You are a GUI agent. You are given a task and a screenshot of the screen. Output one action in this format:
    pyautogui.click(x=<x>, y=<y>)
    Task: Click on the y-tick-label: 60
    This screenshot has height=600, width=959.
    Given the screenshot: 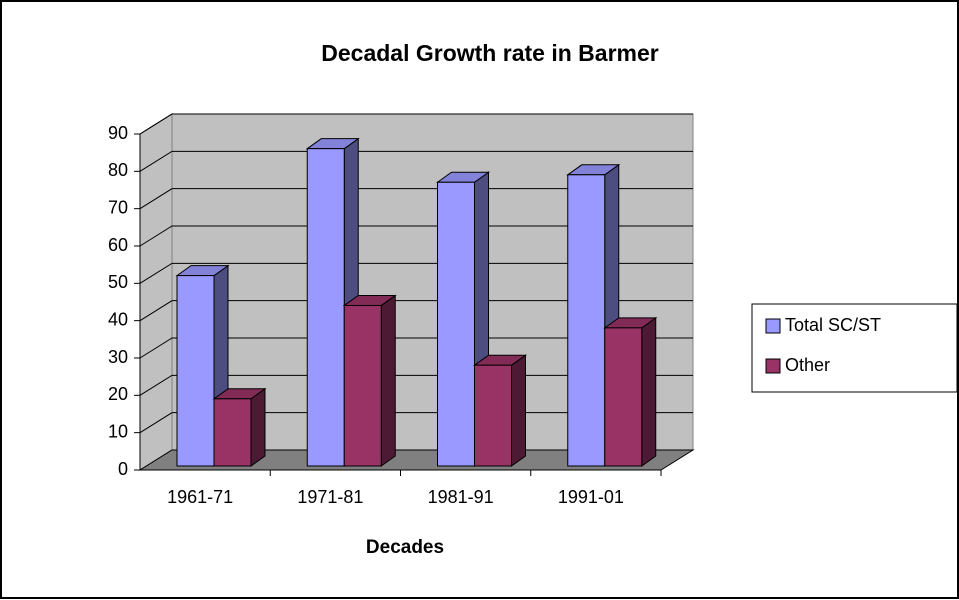 What is the action you would take?
    pyautogui.click(x=118, y=245)
    